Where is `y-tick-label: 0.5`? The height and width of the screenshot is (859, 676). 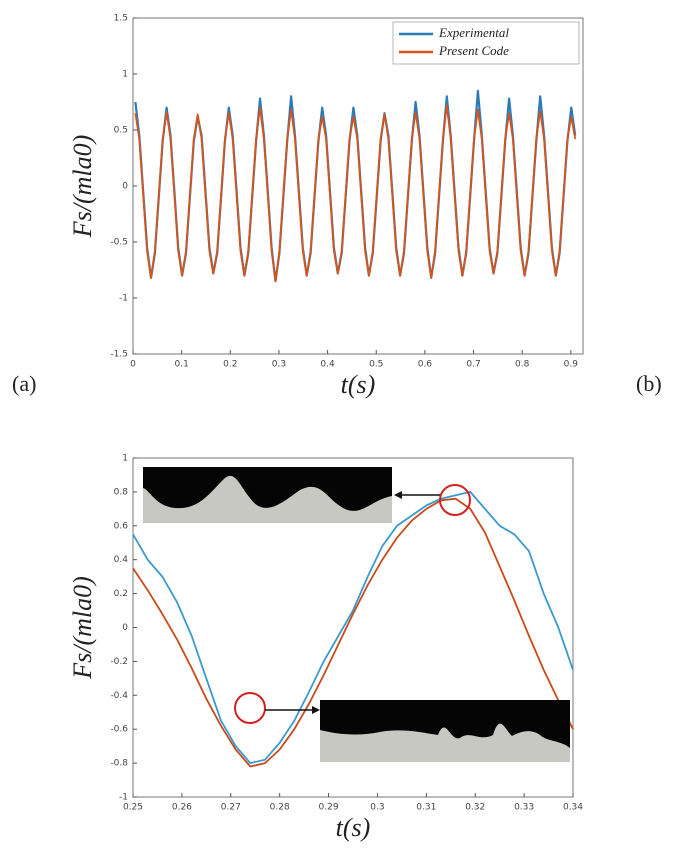 y-tick-label: 0.5 is located at coordinates (121, 131).